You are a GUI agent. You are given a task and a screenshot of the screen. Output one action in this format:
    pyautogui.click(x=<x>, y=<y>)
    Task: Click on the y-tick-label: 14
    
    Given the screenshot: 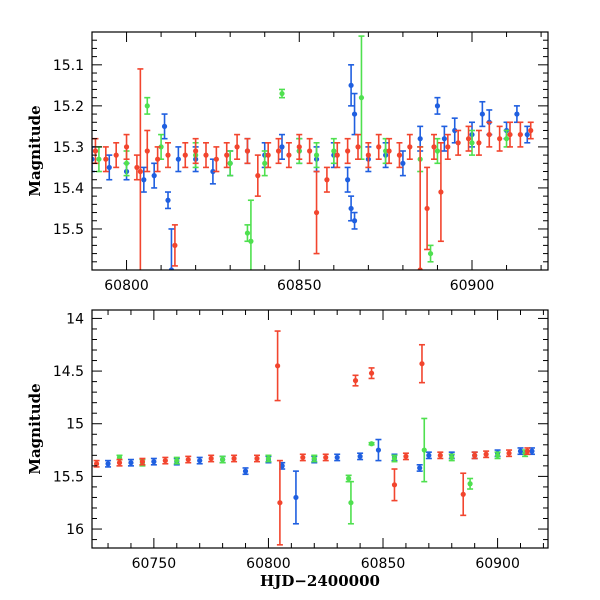 What is the action you would take?
    pyautogui.click(x=75, y=319)
    